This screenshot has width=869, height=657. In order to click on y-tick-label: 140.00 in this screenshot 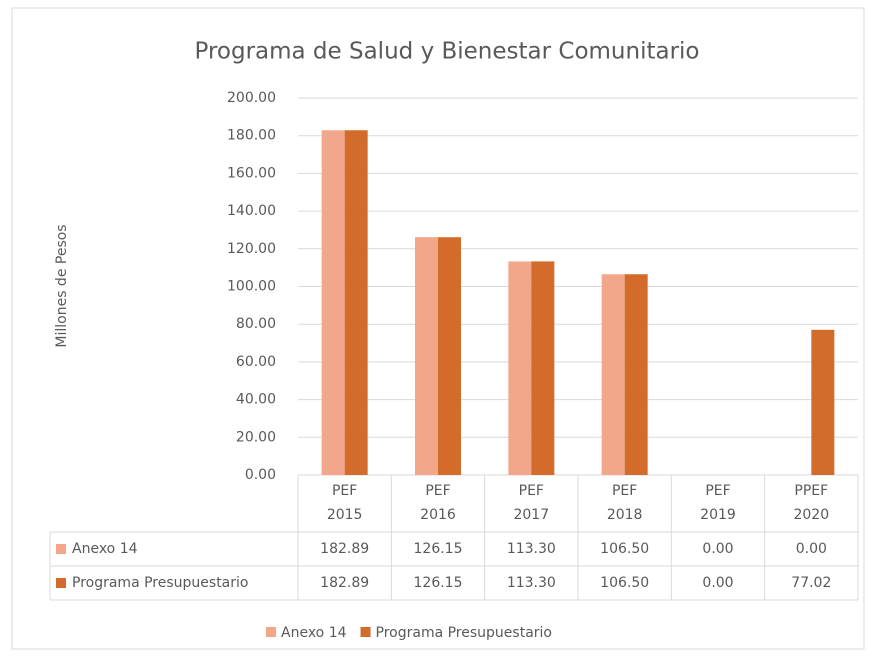, I will do `click(251, 211)`.